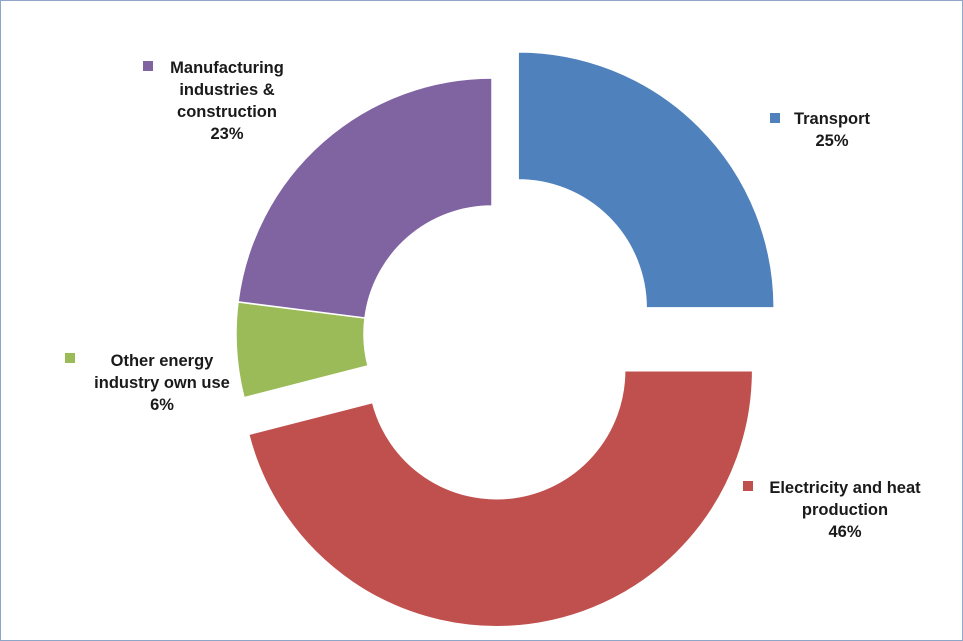 This screenshot has width=963, height=641. Describe the element at coordinates (227, 112) in the screenshot. I see `label-text-manufacturing: construction` at that location.